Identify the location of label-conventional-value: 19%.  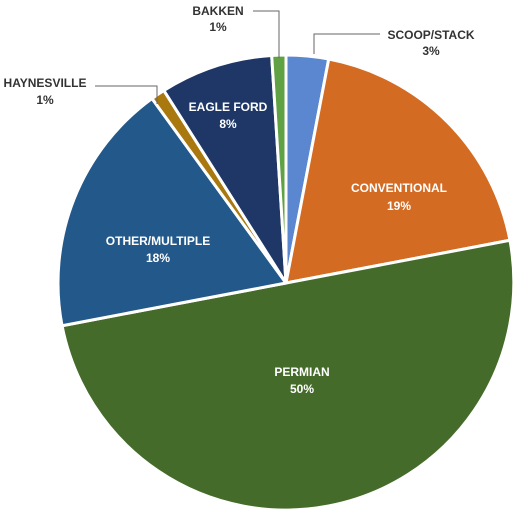
(399, 206).